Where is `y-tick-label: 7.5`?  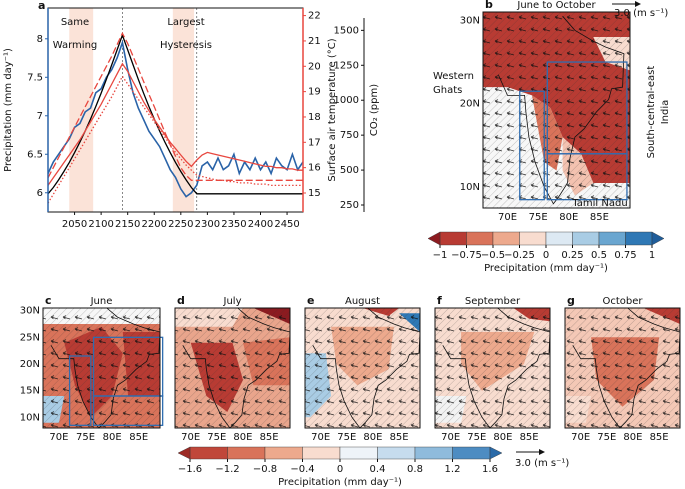
y-tick-label: 7.5 is located at coordinates (35, 77).